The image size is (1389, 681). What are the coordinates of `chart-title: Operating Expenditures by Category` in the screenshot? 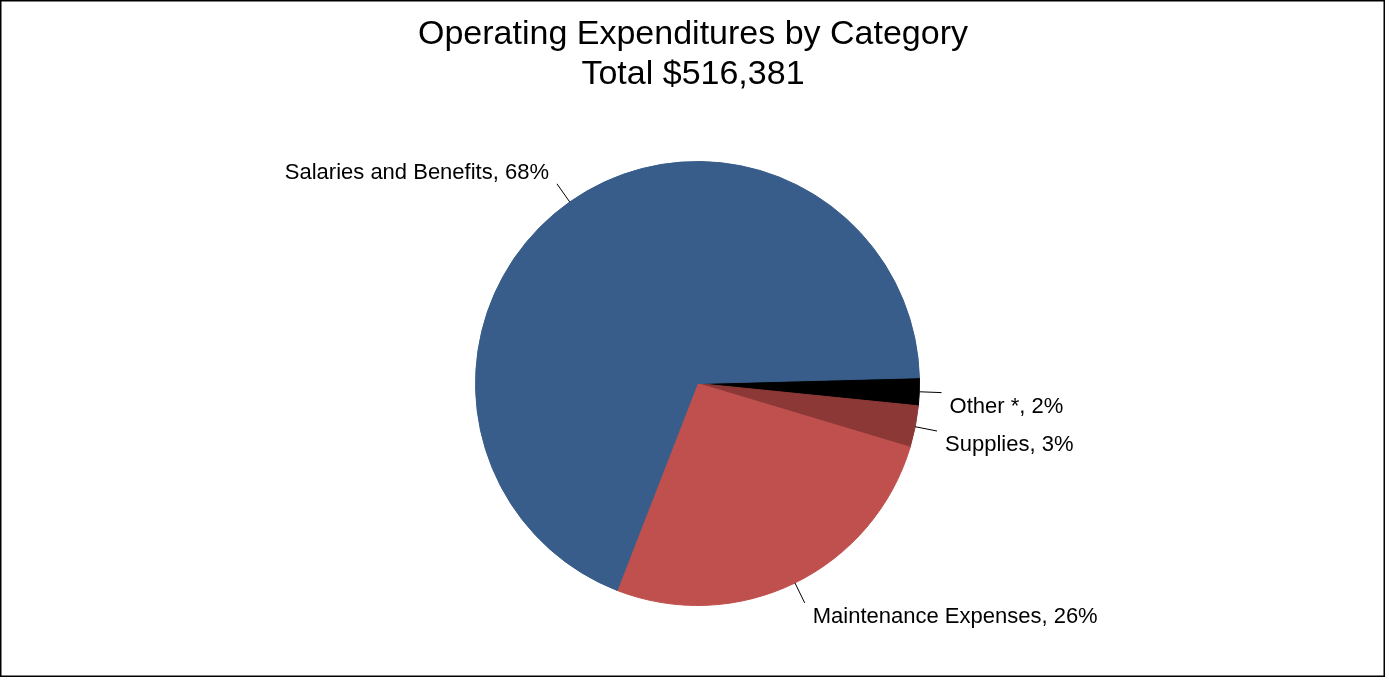 It's located at (693, 31).